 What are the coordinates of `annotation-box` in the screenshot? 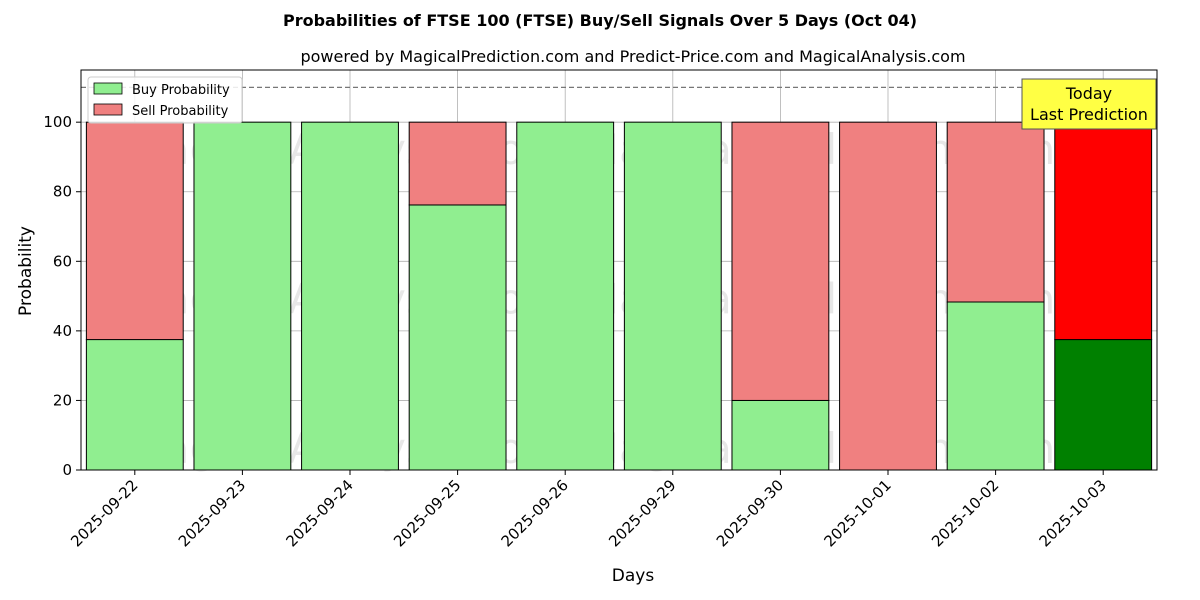 It's located at (1089, 104).